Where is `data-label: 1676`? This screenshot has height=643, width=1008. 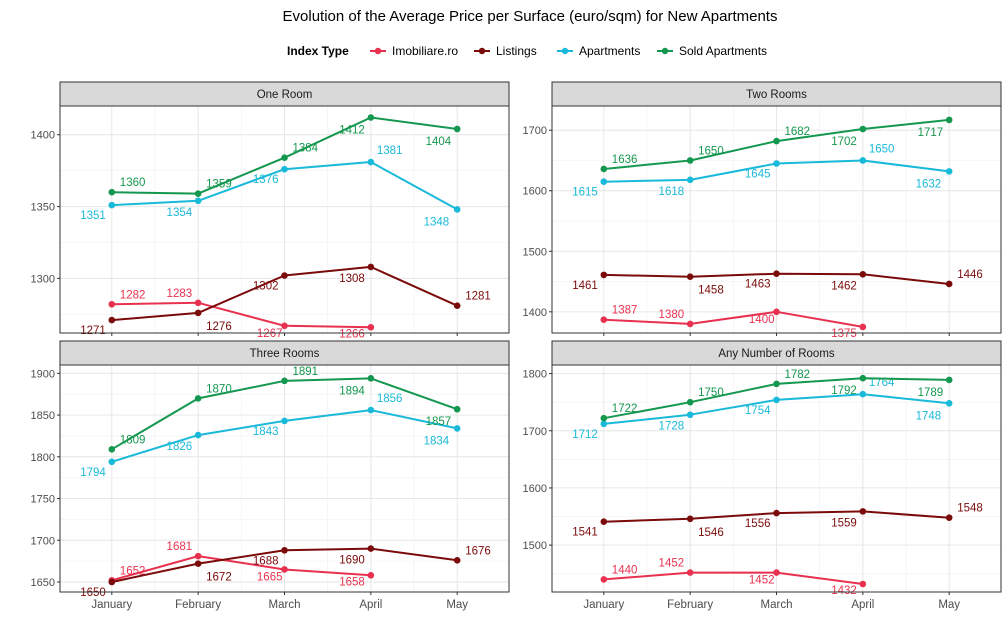
data-label: 1676 is located at coordinates (478, 551).